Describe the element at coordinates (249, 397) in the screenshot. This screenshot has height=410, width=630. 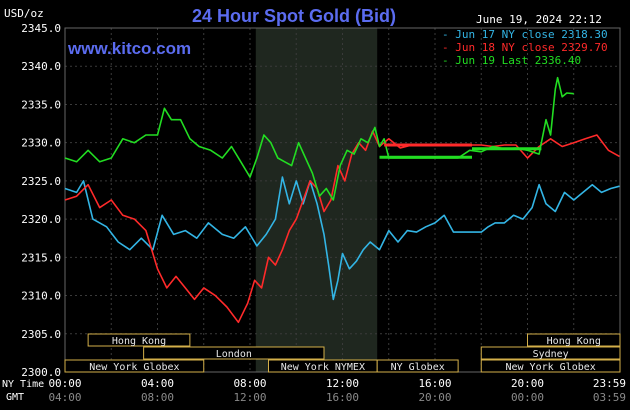
I see `x-tick-label-gmt: 12:00` at that location.